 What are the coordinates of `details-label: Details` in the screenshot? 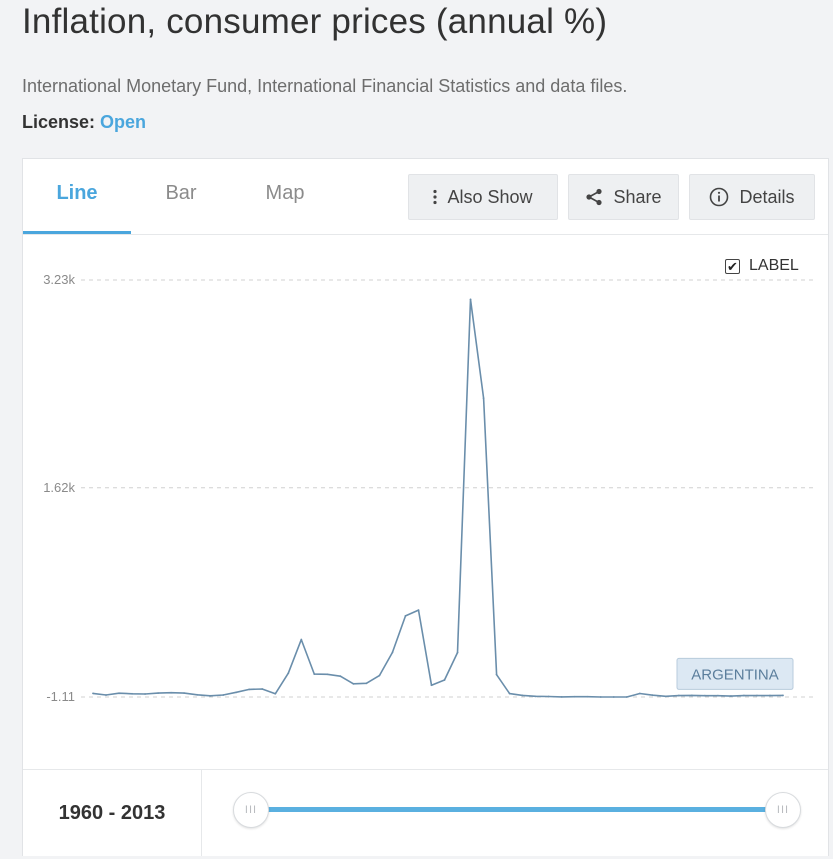 It's located at (767, 196).